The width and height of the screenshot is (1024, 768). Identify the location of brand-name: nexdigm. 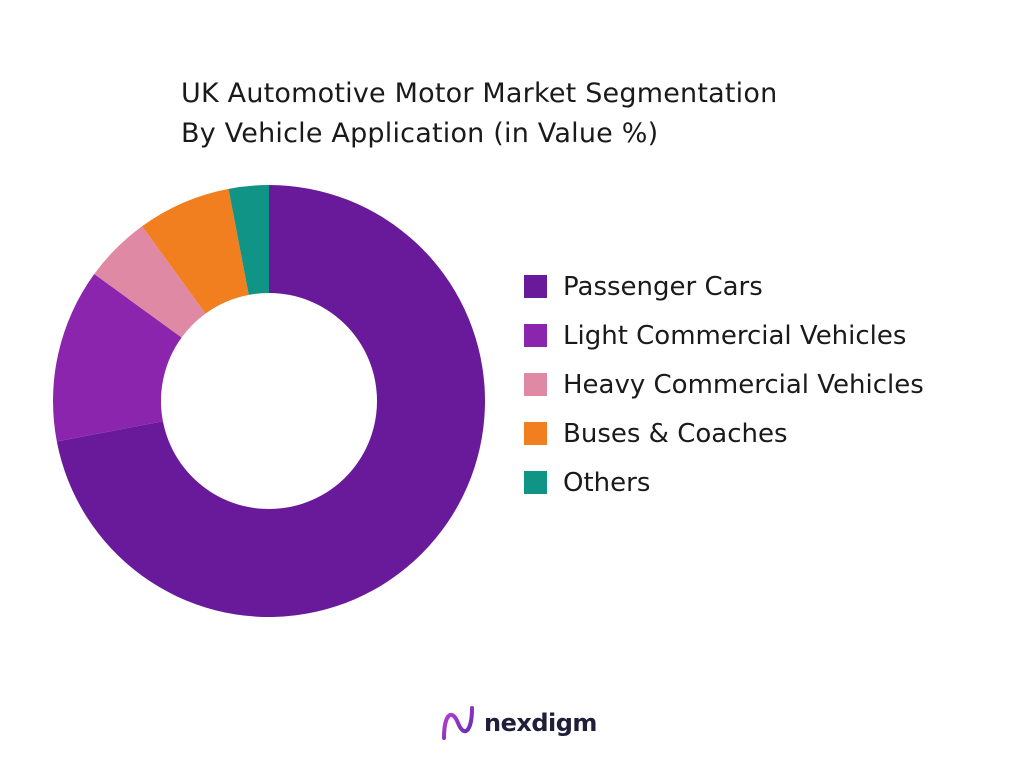
(540, 723).